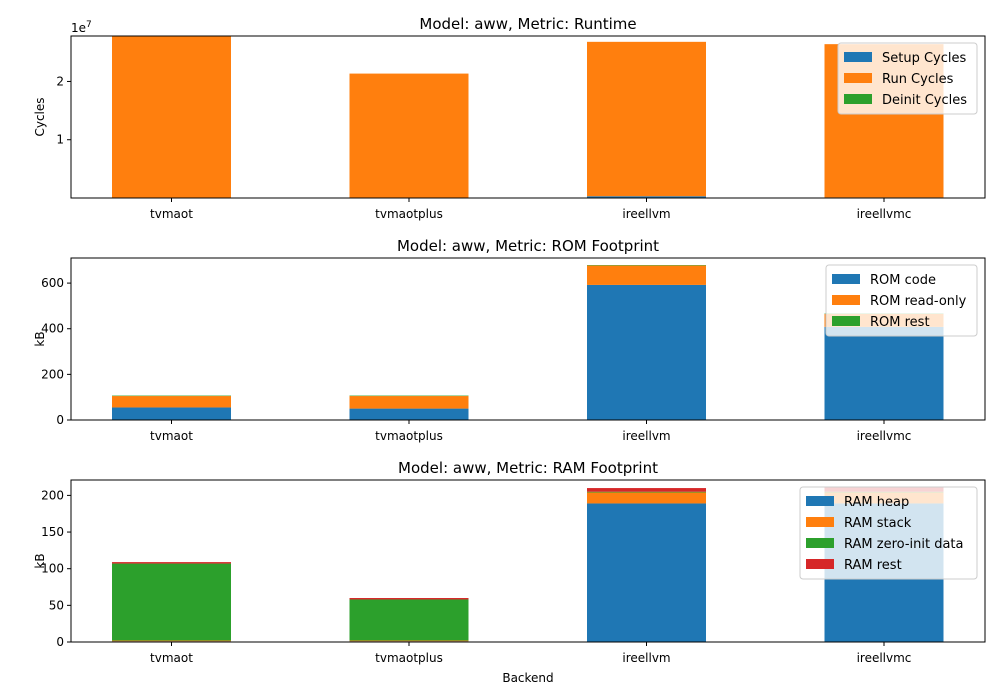 This screenshot has height=700, width=1000. What do you see at coordinates (409, 599) in the screenshot?
I see `bar-tvmaotplus-ram-rest` at bounding box center [409, 599].